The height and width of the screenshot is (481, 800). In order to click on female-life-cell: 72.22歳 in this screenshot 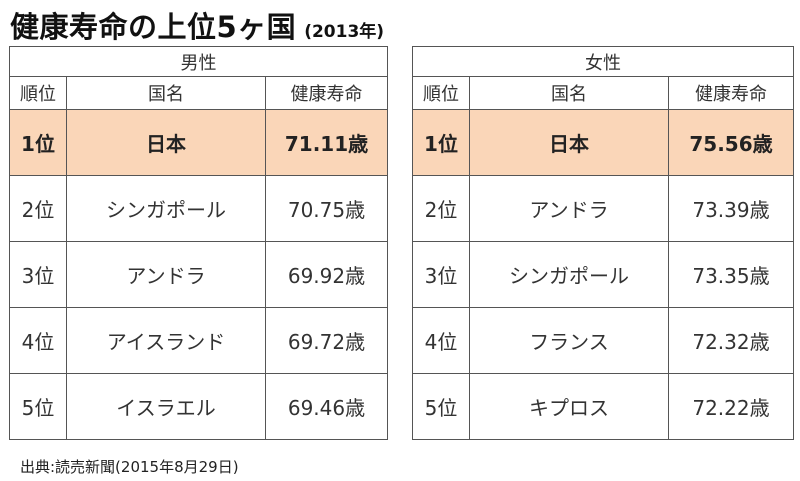, I will do `click(731, 406)`.